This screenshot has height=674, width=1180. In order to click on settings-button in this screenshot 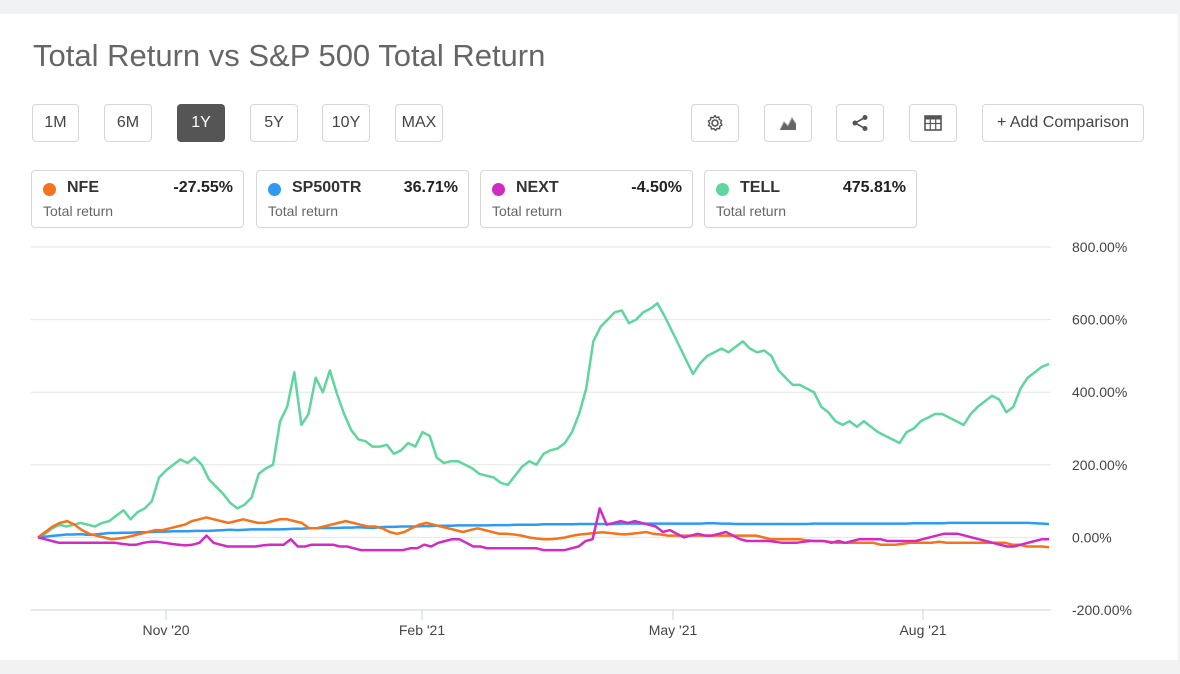, I will do `click(715, 123)`.